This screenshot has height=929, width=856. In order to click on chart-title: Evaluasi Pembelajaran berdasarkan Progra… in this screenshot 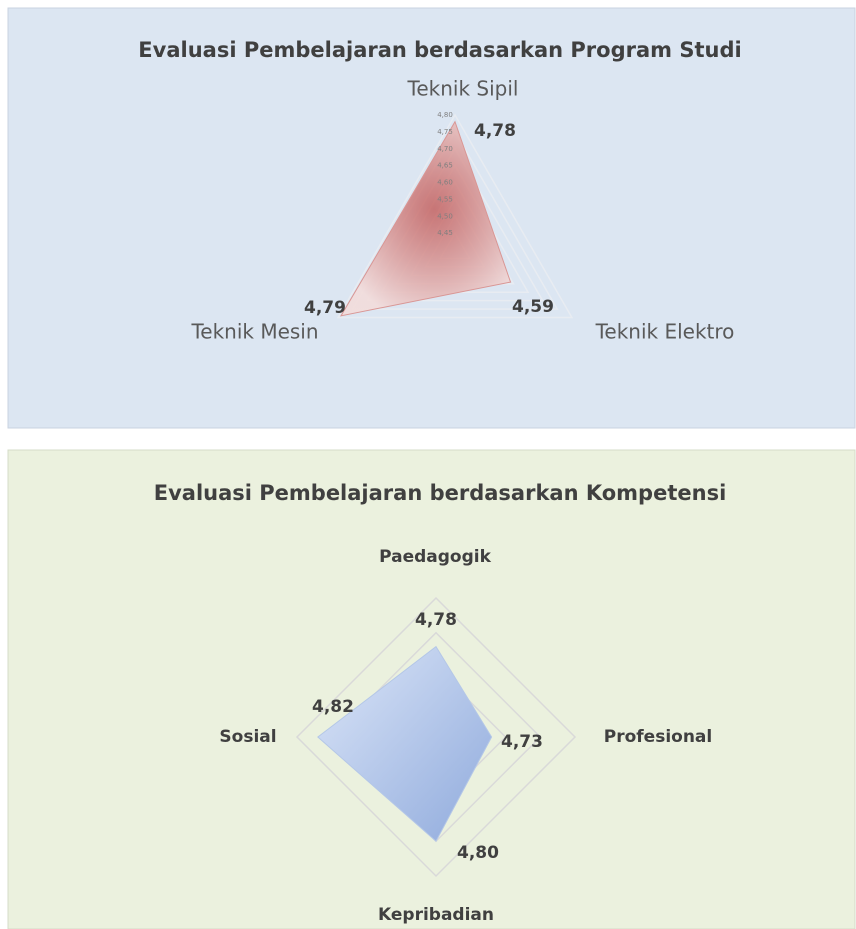, I will do `click(439, 50)`.